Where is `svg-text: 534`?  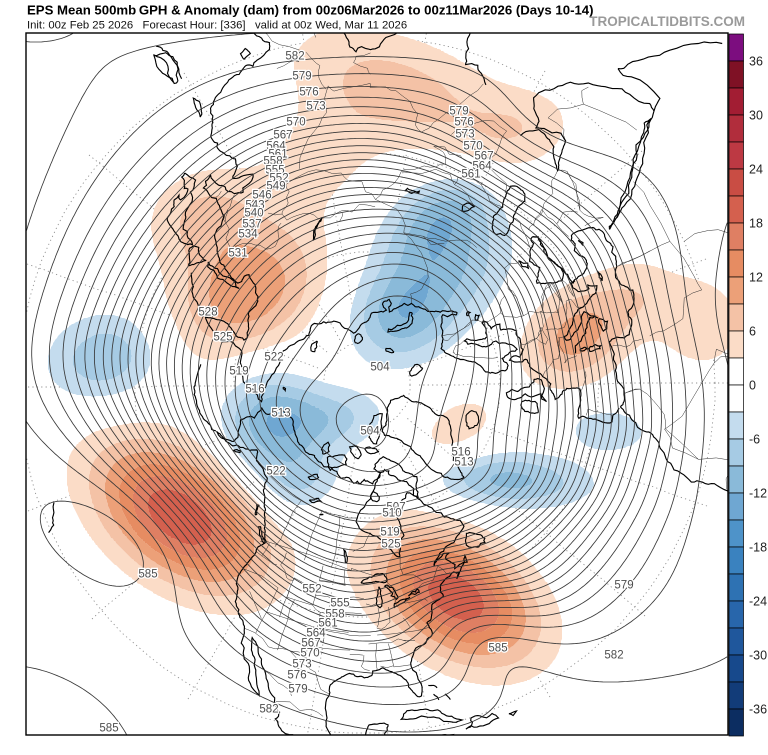 svg-text: 534 is located at coordinates (248, 235).